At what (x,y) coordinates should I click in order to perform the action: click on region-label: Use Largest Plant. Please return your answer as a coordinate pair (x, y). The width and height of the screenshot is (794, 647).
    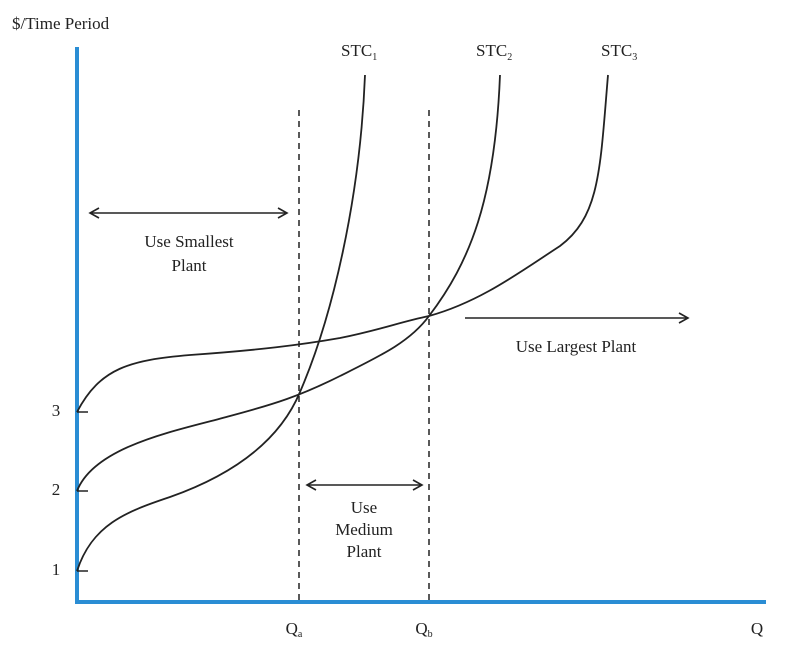
    Looking at the image, I should click on (576, 346).